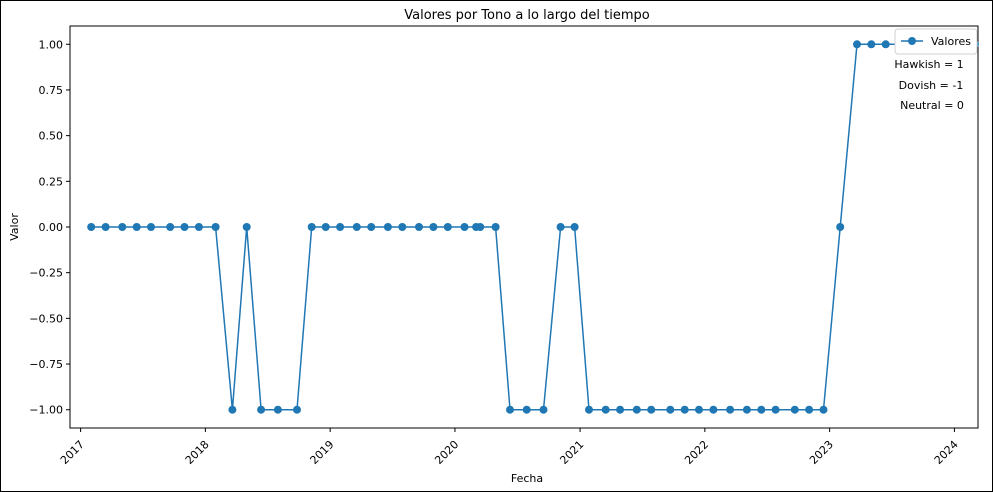 Image resolution: width=993 pixels, height=492 pixels. I want to click on y-tick-label: −1.00, so click(46, 410).